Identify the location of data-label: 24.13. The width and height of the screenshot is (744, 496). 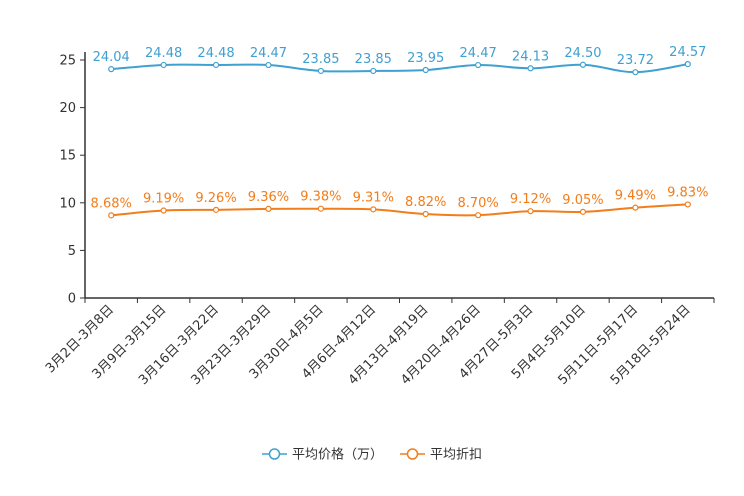
(530, 56).